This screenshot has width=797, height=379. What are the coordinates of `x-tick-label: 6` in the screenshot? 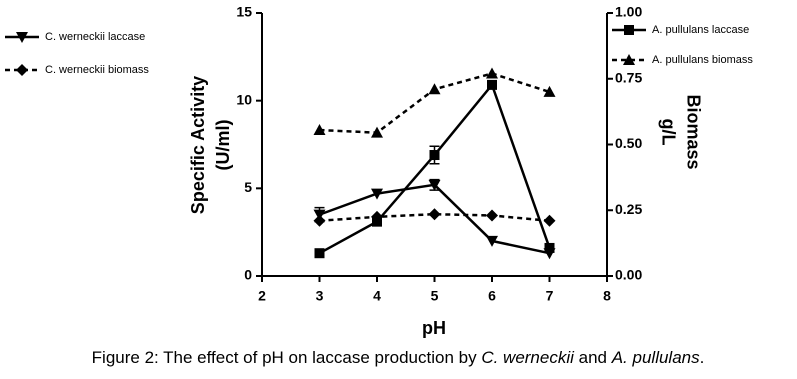 It's located at (492, 296).